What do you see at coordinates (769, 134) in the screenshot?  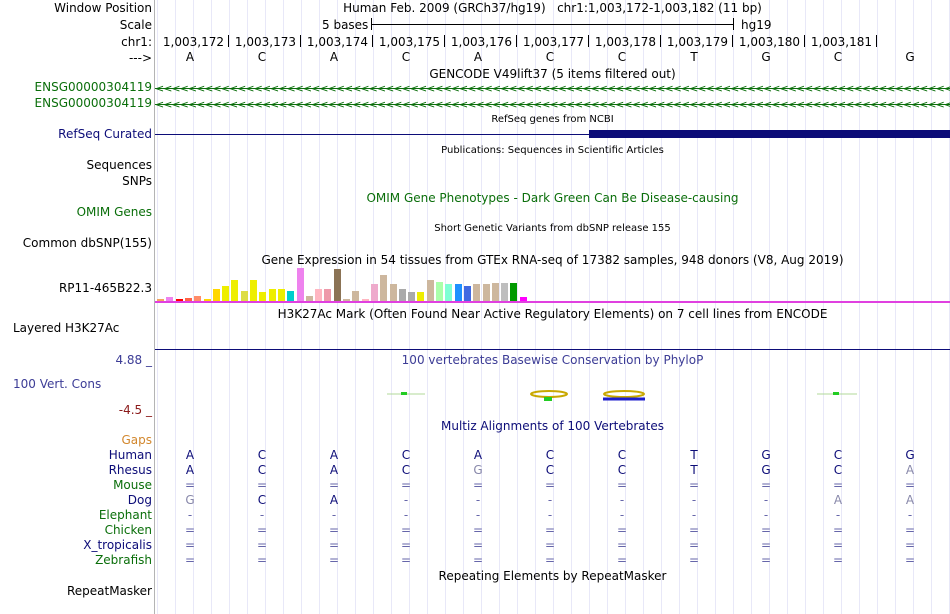 I see `refseq-exon-block` at bounding box center [769, 134].